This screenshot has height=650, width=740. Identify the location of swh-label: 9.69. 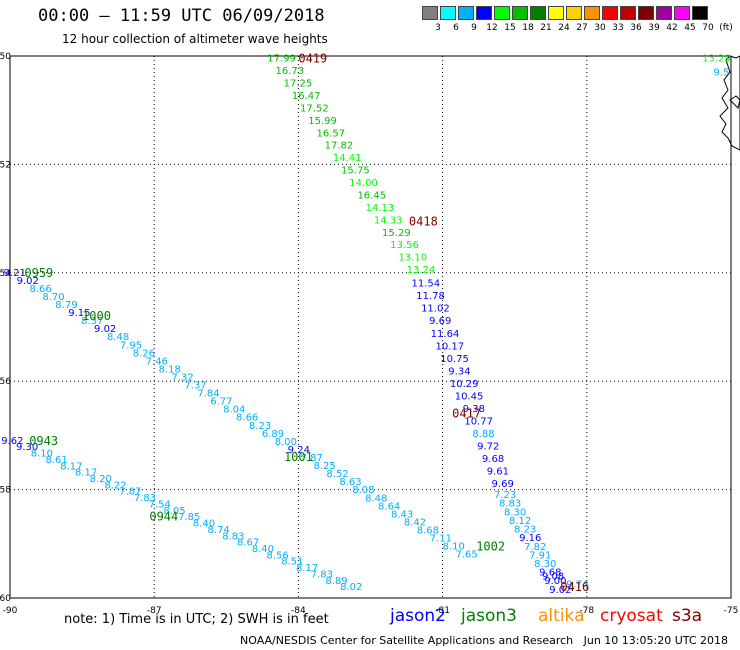
(440, 321).